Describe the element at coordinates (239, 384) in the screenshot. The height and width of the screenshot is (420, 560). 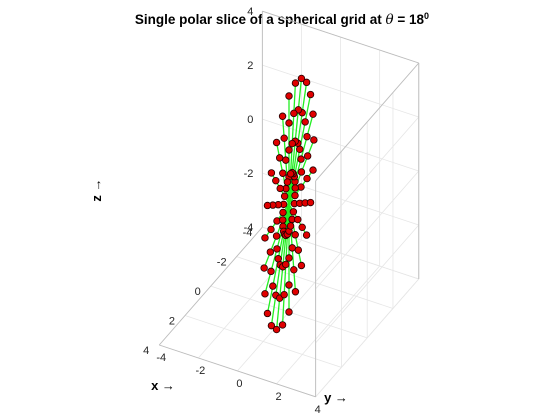
I see `y-tick-label: 0` at that location.